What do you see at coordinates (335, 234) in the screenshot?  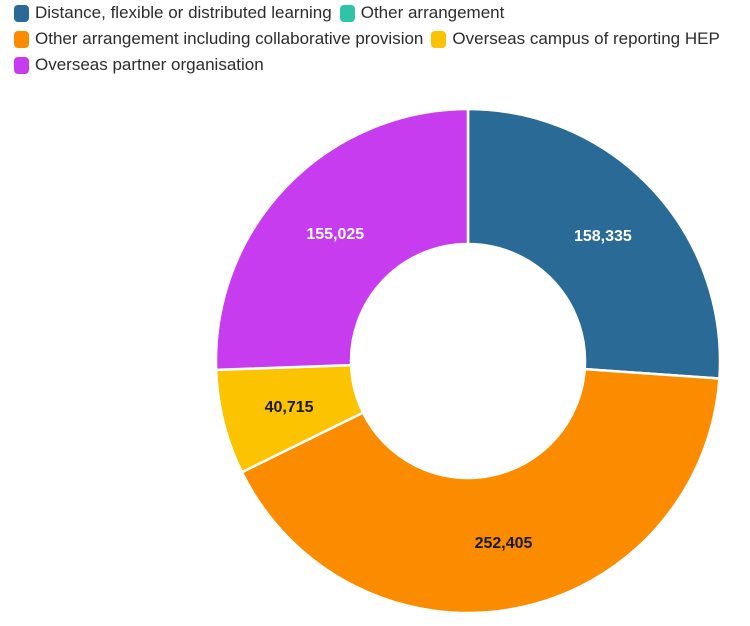 I see `data-label-overseas-partner: 155,025` at bounding box center [335, 234].